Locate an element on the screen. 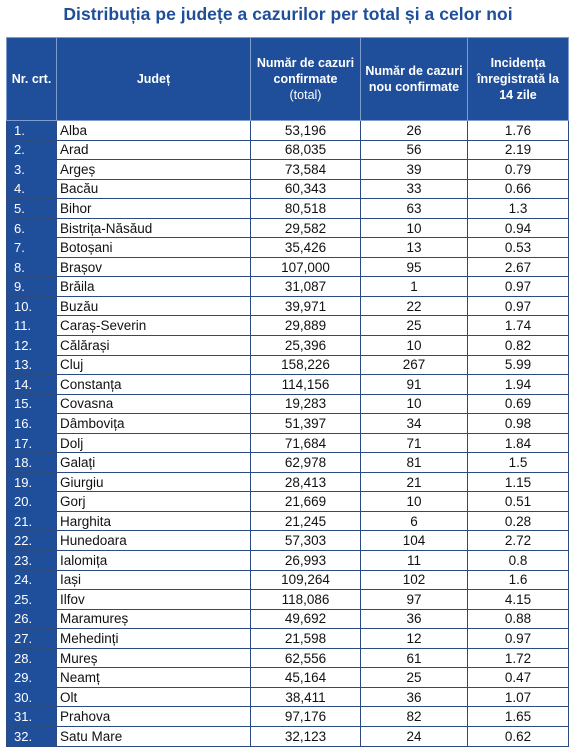  row-number: 26. is located at coordinates (31, 619).